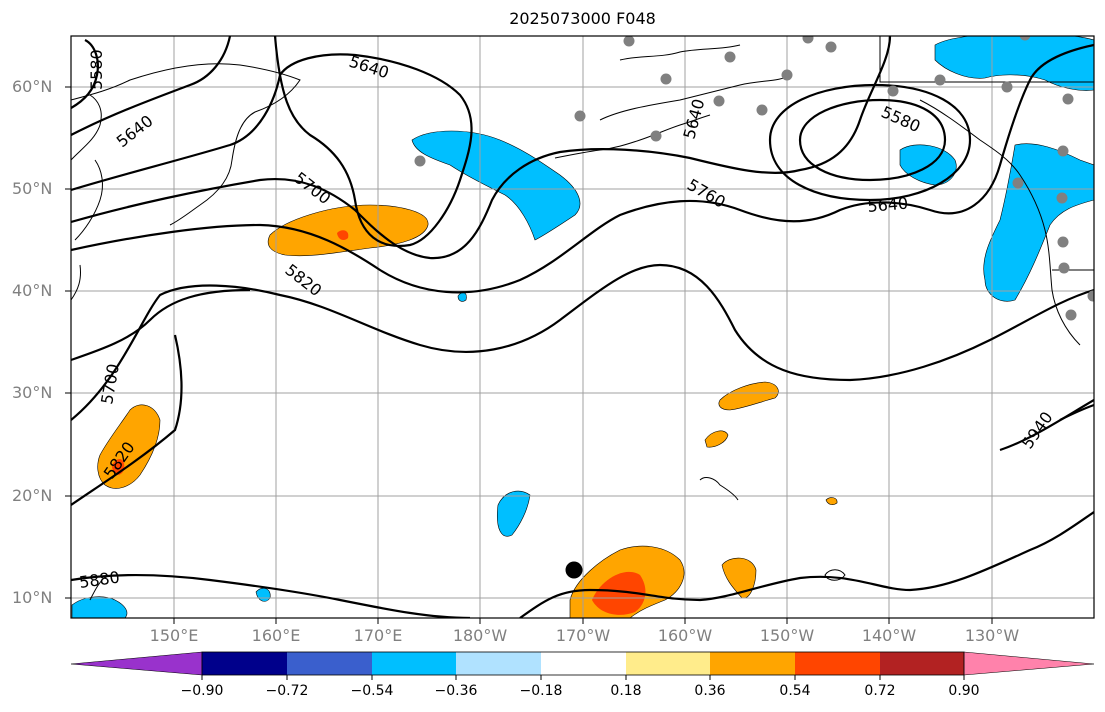 The image size is (1105, 712). I want to click on colorbar-tick-label: 0.90, so click(964, 691).